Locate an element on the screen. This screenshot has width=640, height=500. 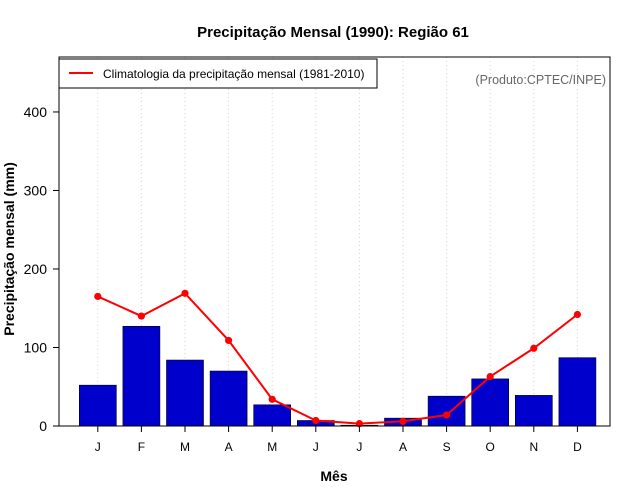
x-tick-label-3: M is located at coordinates (185, 447).